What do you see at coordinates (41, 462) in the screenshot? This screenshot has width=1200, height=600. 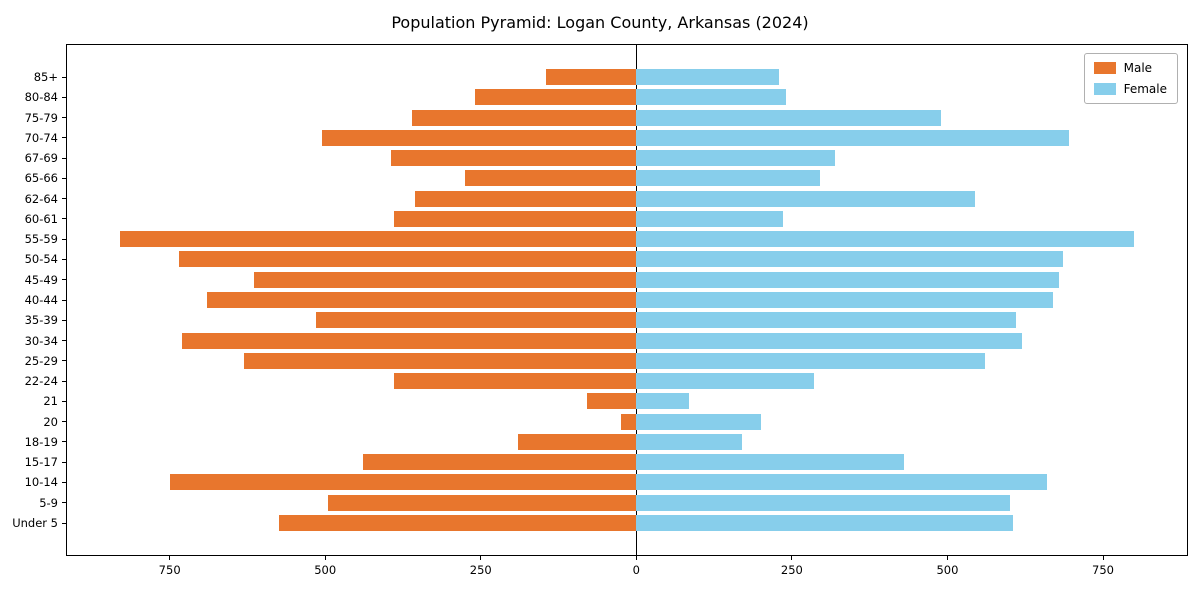 I see `y-tick-label-15-17: 15-17` at bounding box center [41, 462].